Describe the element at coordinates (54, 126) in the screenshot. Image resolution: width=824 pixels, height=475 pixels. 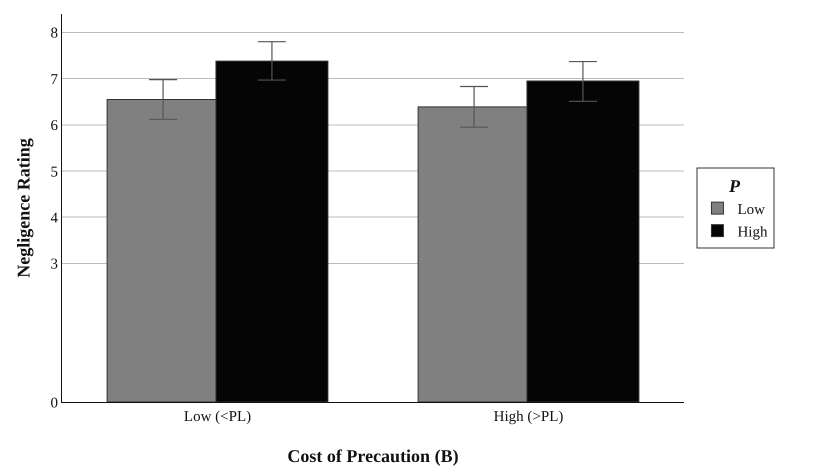
I see `y-tick-label: 6` at that location.